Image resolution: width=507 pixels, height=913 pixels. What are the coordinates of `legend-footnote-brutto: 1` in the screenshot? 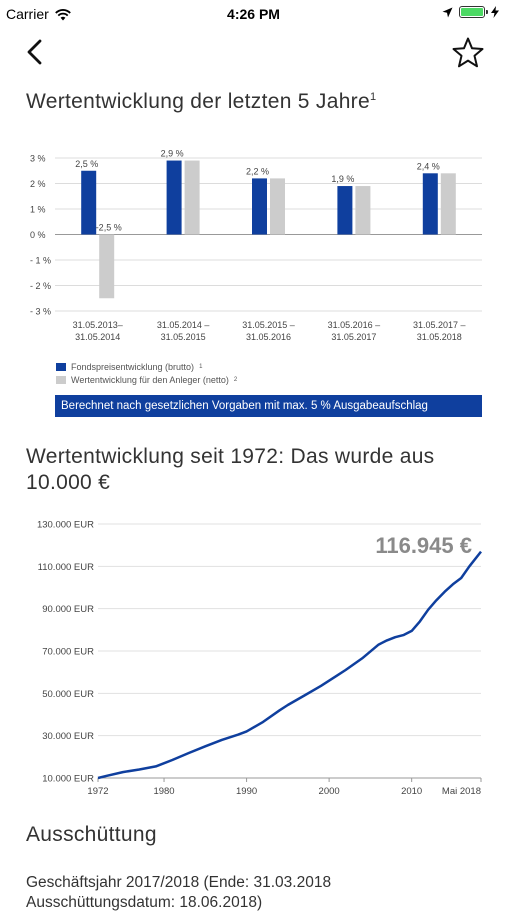 It's located at (201, 366).